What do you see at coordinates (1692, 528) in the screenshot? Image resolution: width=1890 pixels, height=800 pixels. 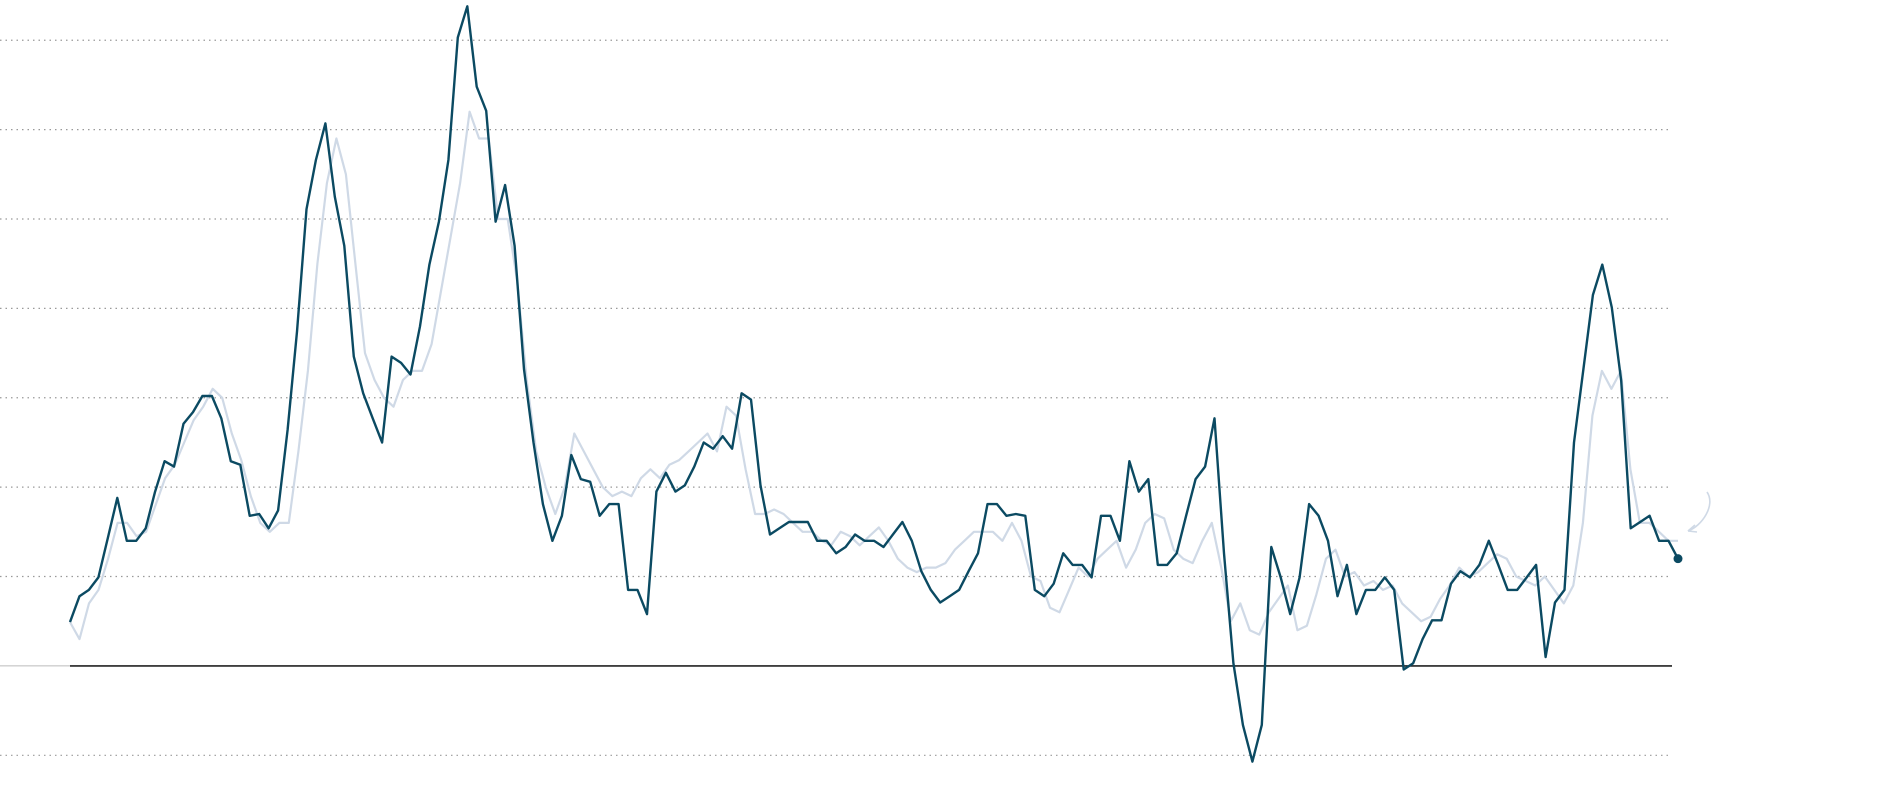 I see `annotation-arrow-head` at bounding box center [1692, 528].